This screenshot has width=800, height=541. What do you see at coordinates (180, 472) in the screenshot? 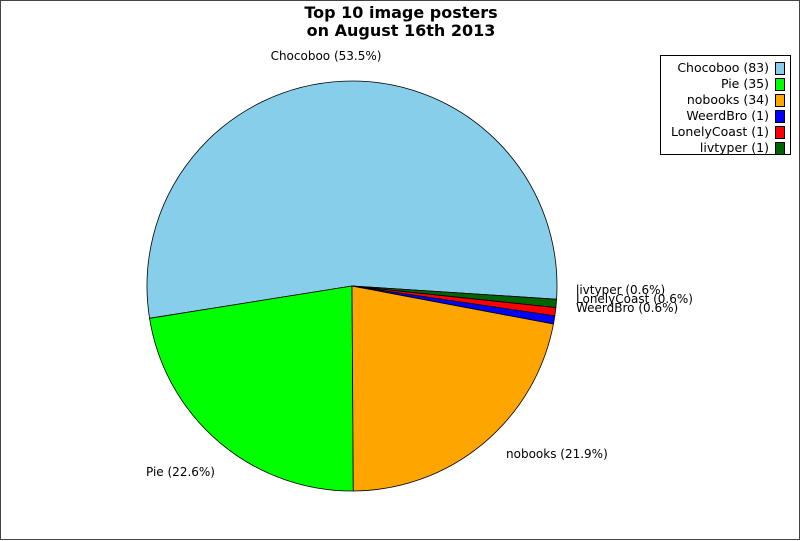
I see `slice-label-pie: Pie (22.6%)` at bounding box center [180, 472].